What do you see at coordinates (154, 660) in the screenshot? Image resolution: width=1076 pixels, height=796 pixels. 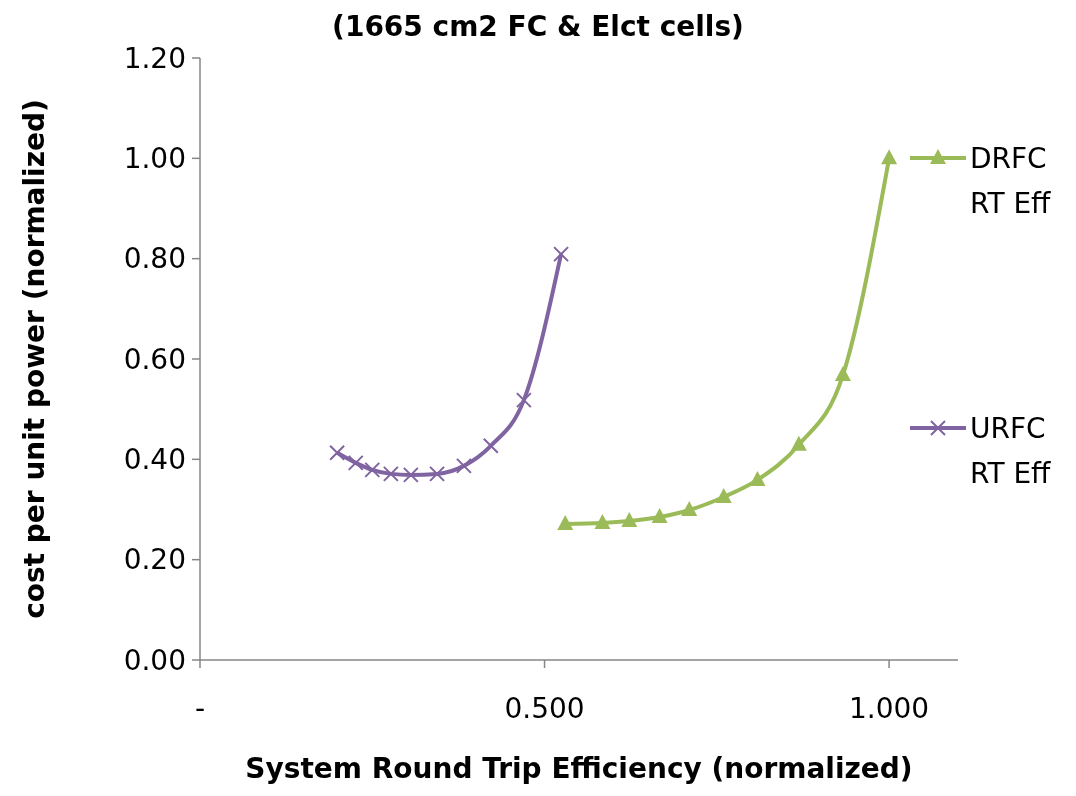 I see `y-tick-label: 0.00` at bounding box center [154, 660].